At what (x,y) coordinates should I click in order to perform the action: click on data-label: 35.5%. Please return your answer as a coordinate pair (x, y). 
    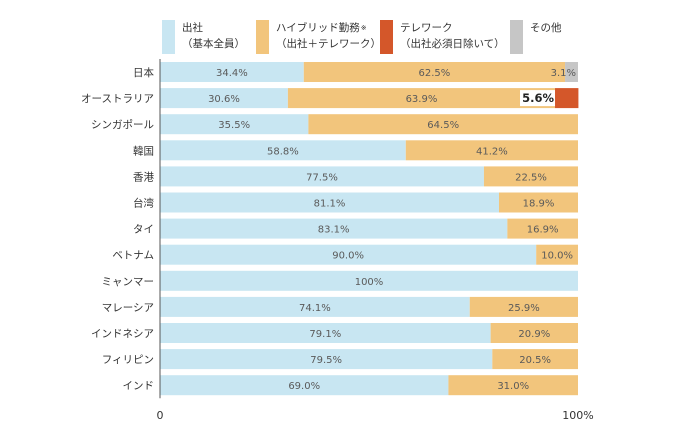
    Looking at the image, I should click on (234, 125).